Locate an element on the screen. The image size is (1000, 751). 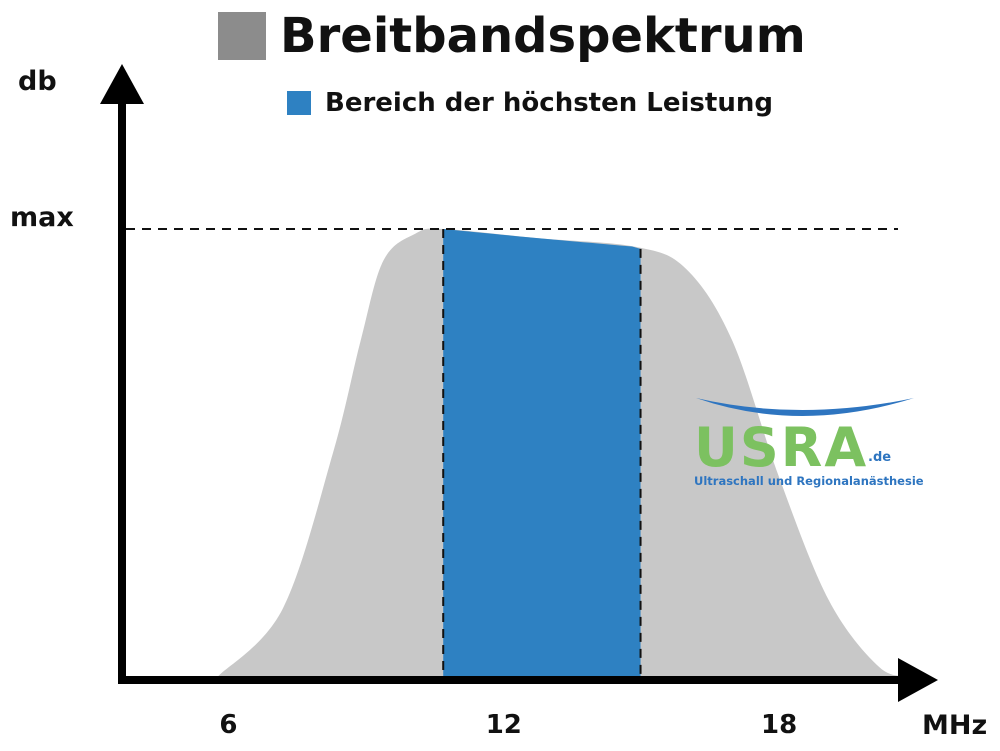
spectrum-legend-label: Breitbandspektrum is located at coordinates (543, 36).